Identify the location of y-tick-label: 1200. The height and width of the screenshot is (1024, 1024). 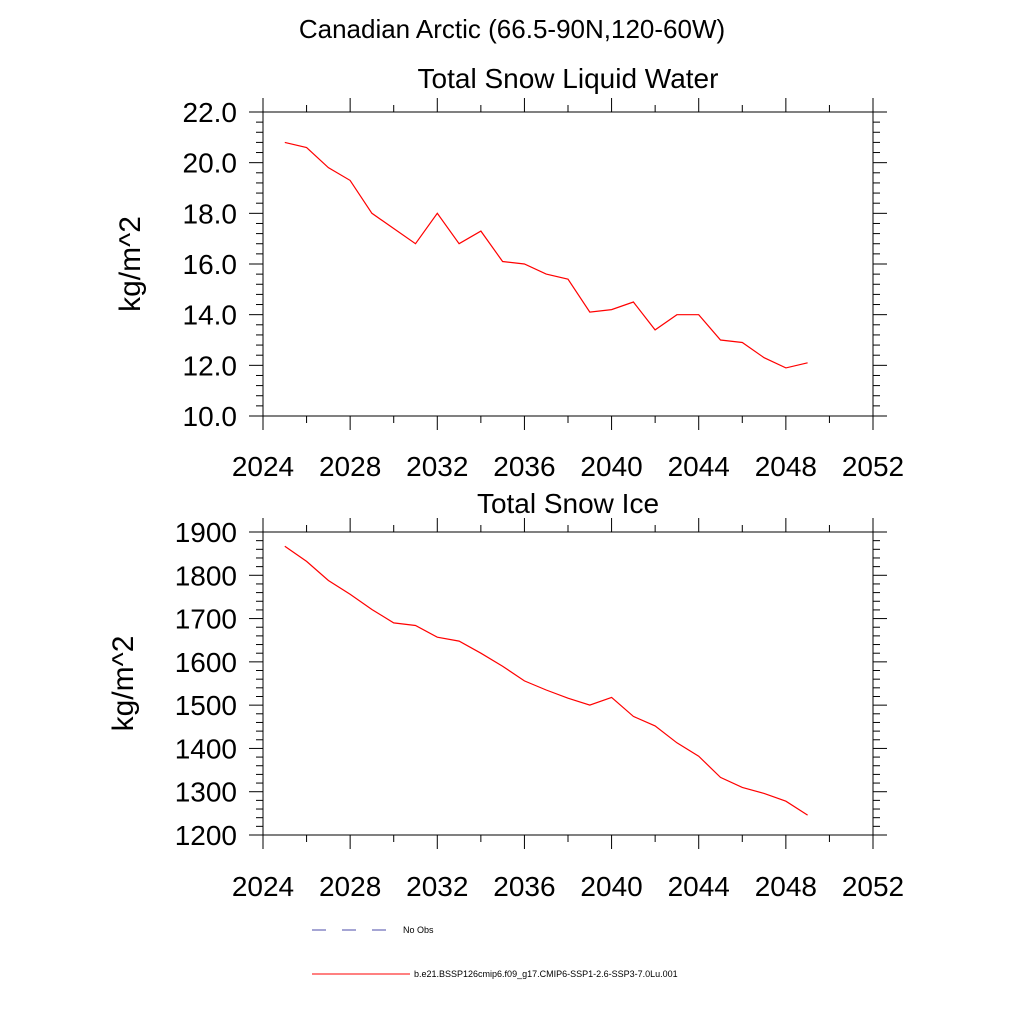
(206, 835).